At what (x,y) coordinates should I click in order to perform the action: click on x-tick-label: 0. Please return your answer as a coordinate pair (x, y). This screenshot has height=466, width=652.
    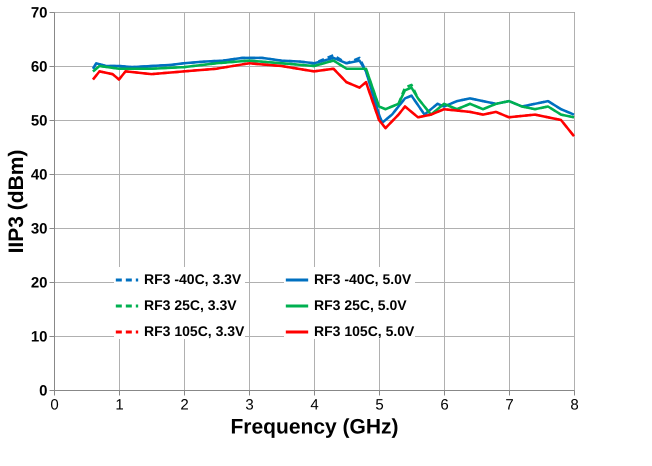
    Looking at the image, I should click on (54, 405).